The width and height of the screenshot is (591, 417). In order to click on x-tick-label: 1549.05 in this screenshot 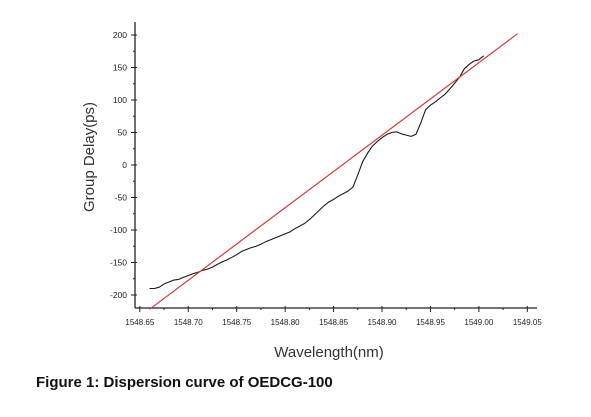, I will do `click(527, 322)`.